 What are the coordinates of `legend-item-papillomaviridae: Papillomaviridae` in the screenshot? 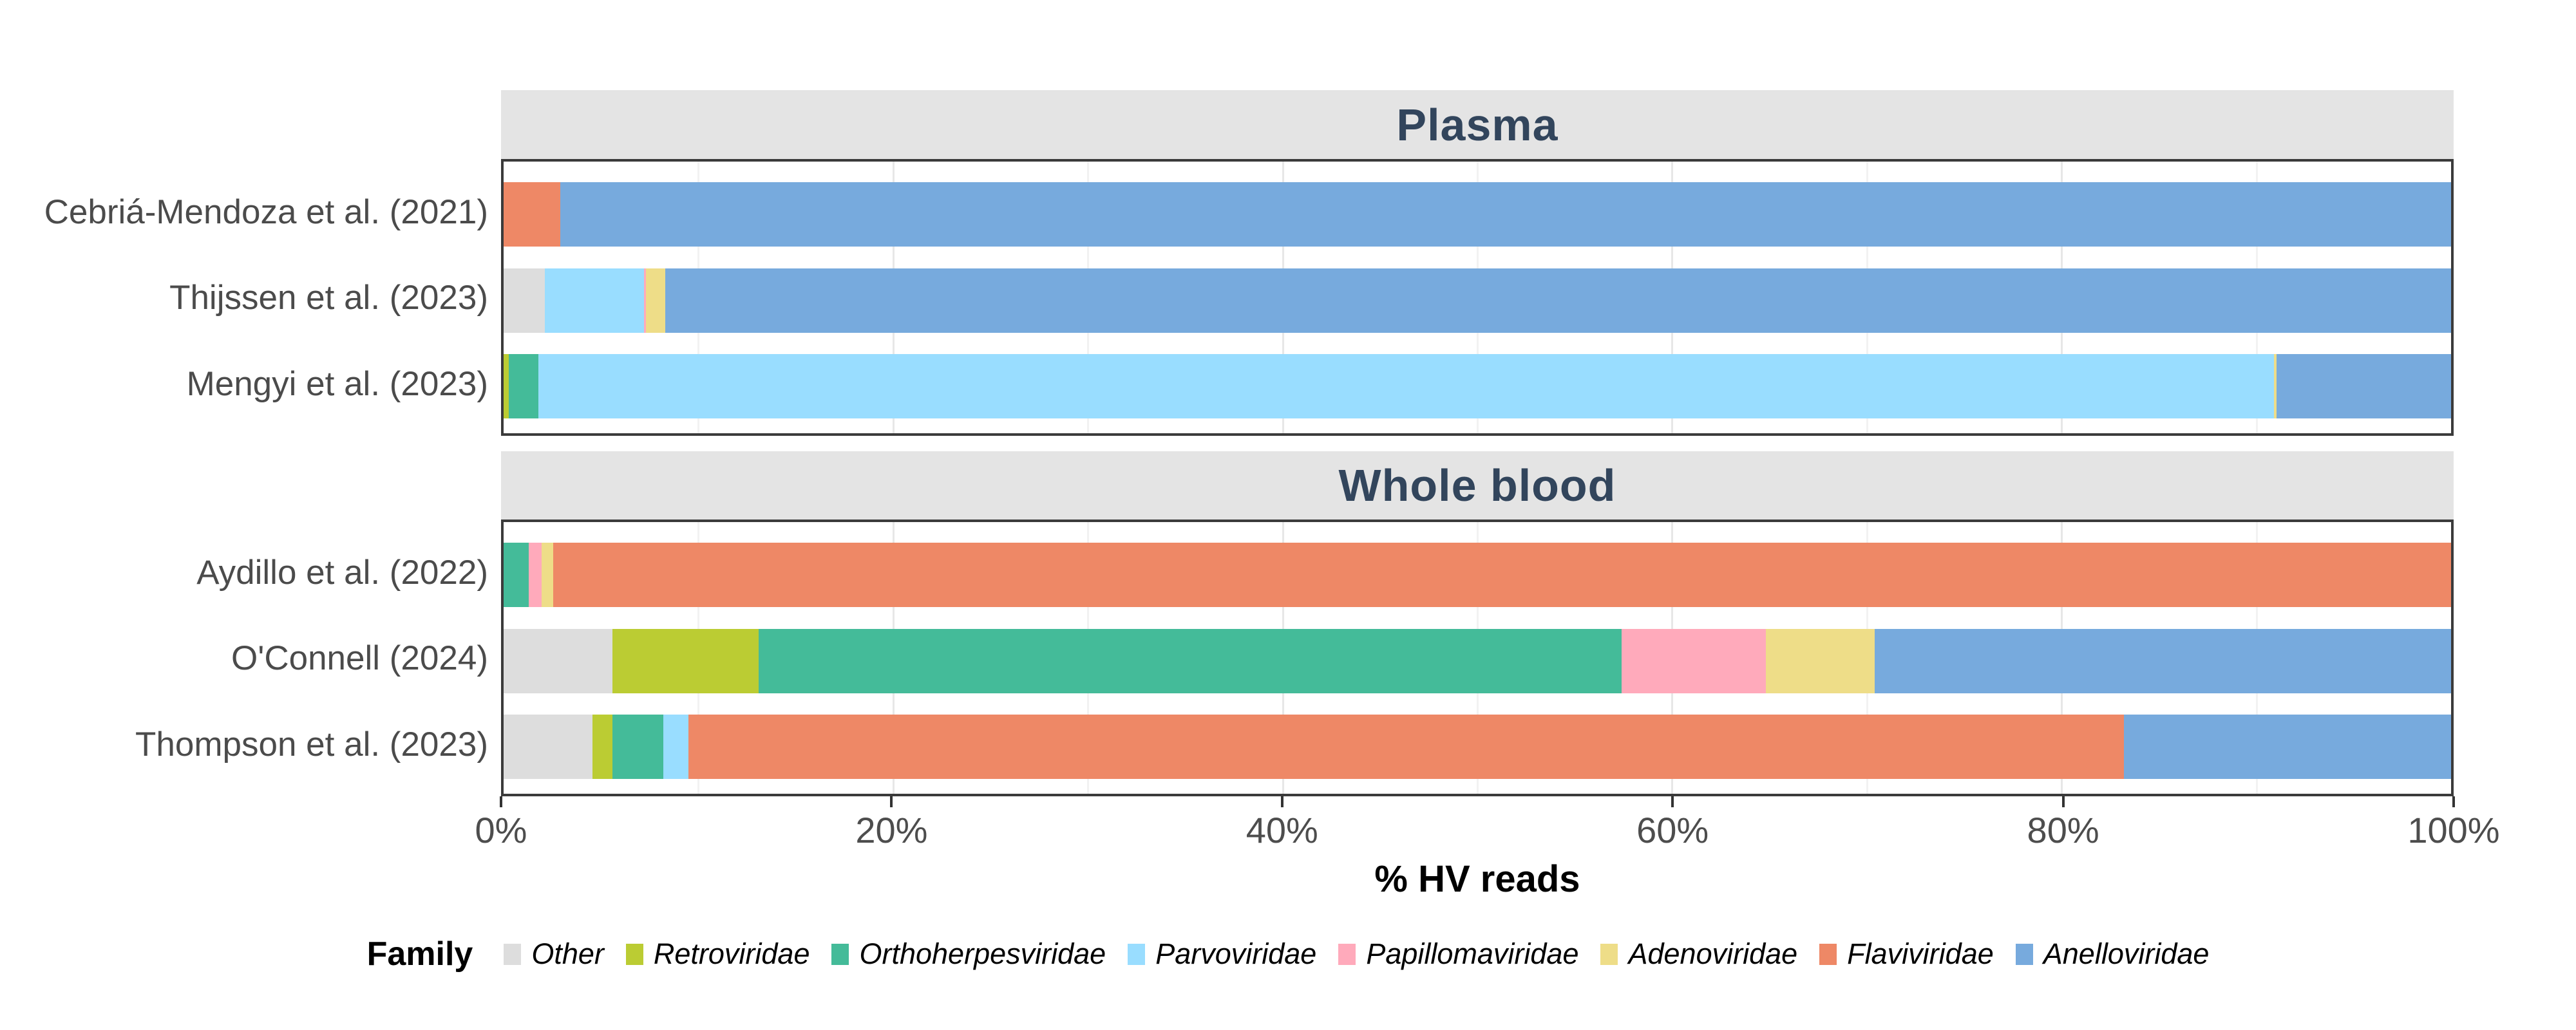 It's located at (1458, 954).